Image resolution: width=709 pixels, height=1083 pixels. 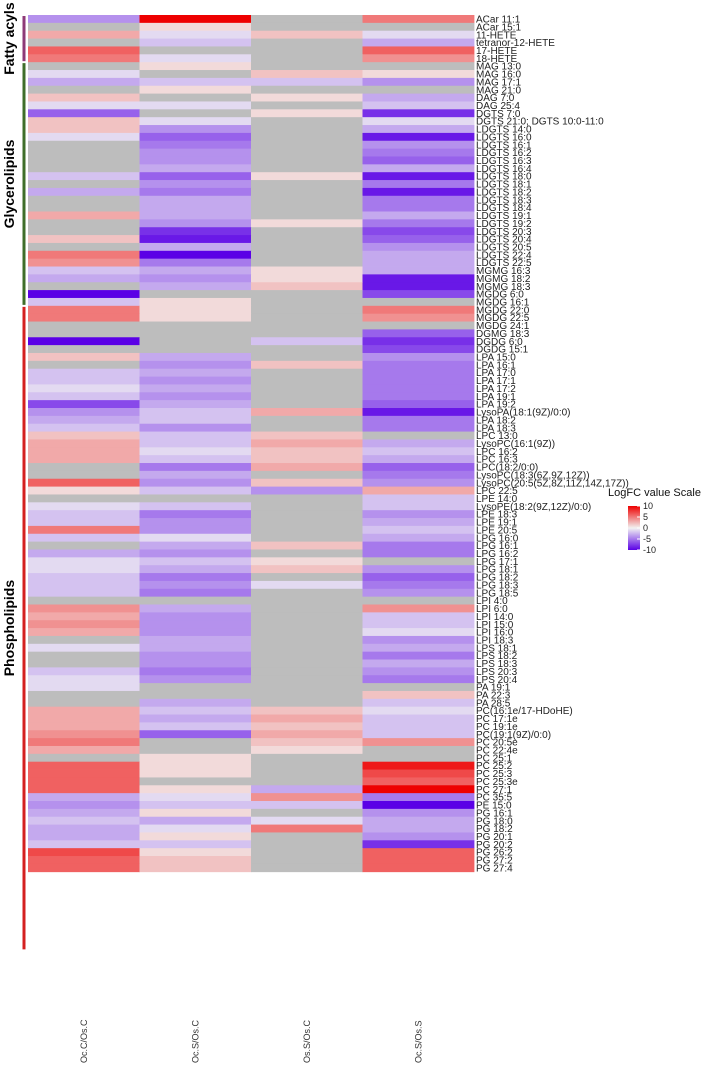 I want to click on column-label: Os.S/Os.C, so click(x=307, y=1041).